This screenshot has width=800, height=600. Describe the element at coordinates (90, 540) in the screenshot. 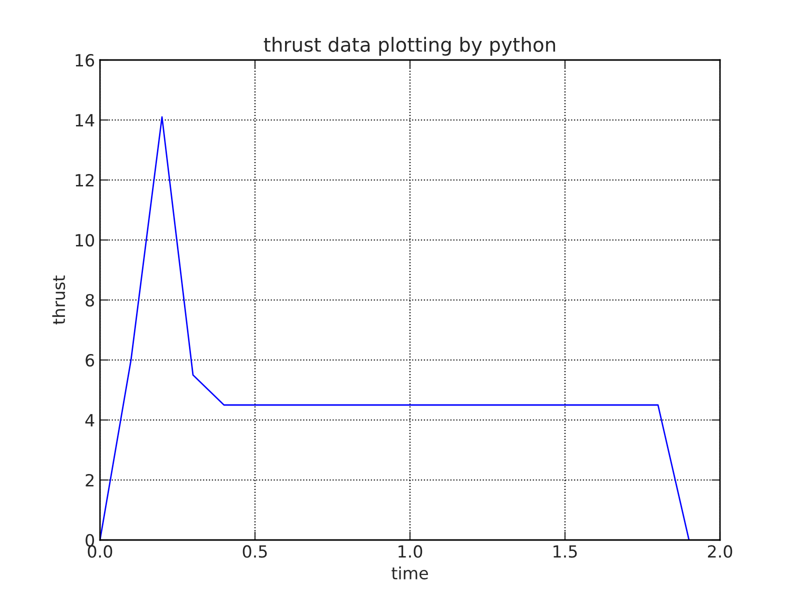

I see `y-tick-label: 0` at that location.